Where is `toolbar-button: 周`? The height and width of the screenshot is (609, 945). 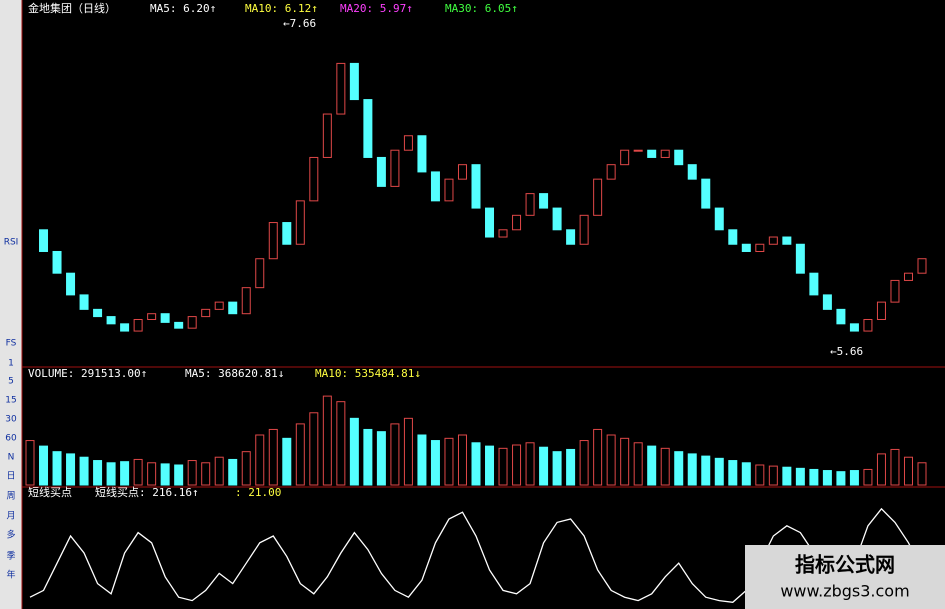
toolbar-button: 周 is located at coordinates (10, 496).